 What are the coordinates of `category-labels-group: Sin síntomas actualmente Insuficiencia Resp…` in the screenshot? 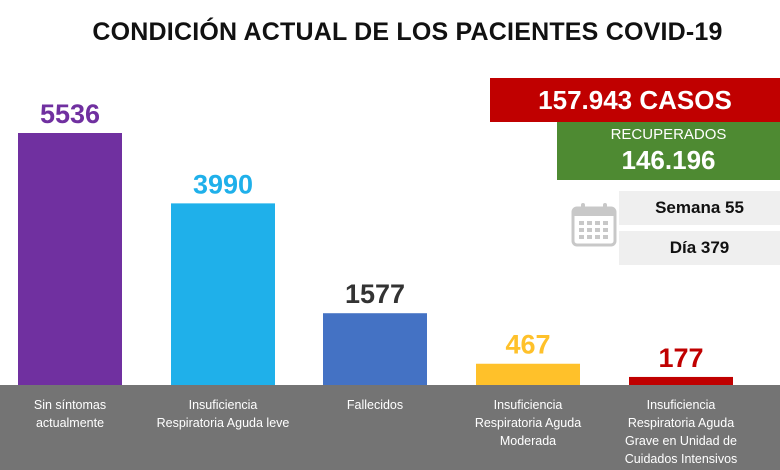 It's located at (385, 432).